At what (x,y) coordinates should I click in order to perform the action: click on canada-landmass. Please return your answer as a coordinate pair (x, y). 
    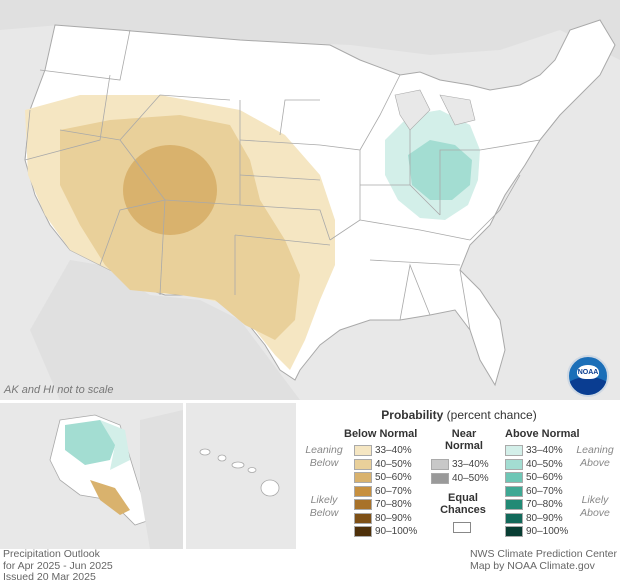
    Looking at the image, I should click on (310, 30).